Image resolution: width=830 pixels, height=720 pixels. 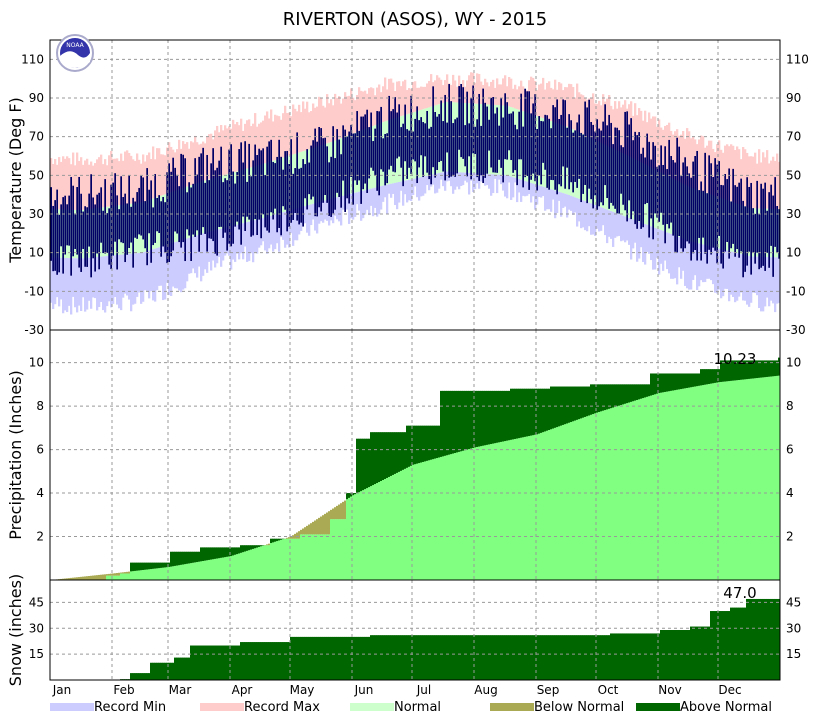 What do you see at coordinates (36, 654) in the screenshot?
I see `snow-tick-left: 15` at bounding box center [36, 654].